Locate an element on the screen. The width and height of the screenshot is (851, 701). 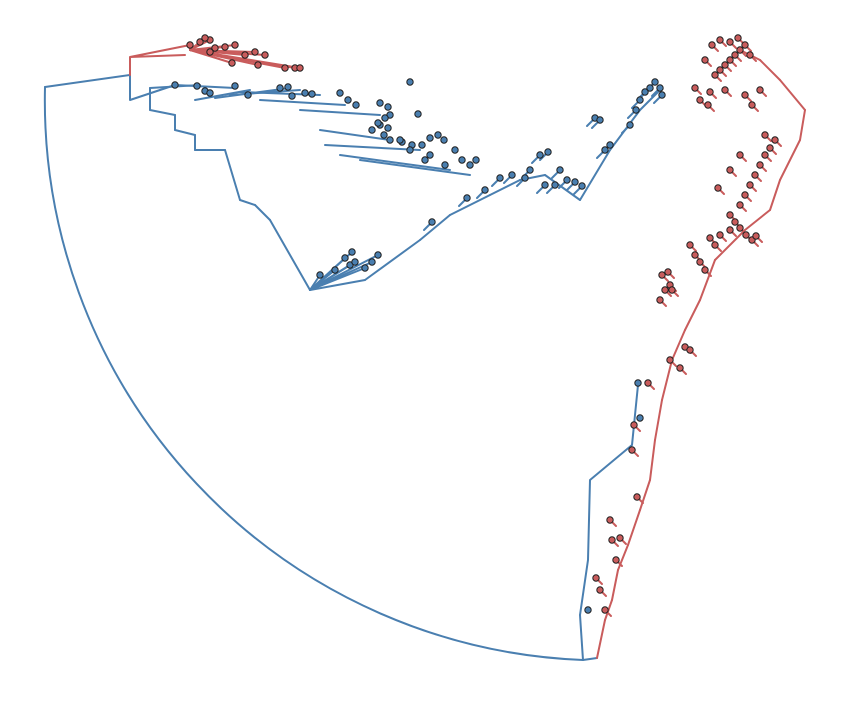
branch-blue-a is located at coordinates (152, 87).